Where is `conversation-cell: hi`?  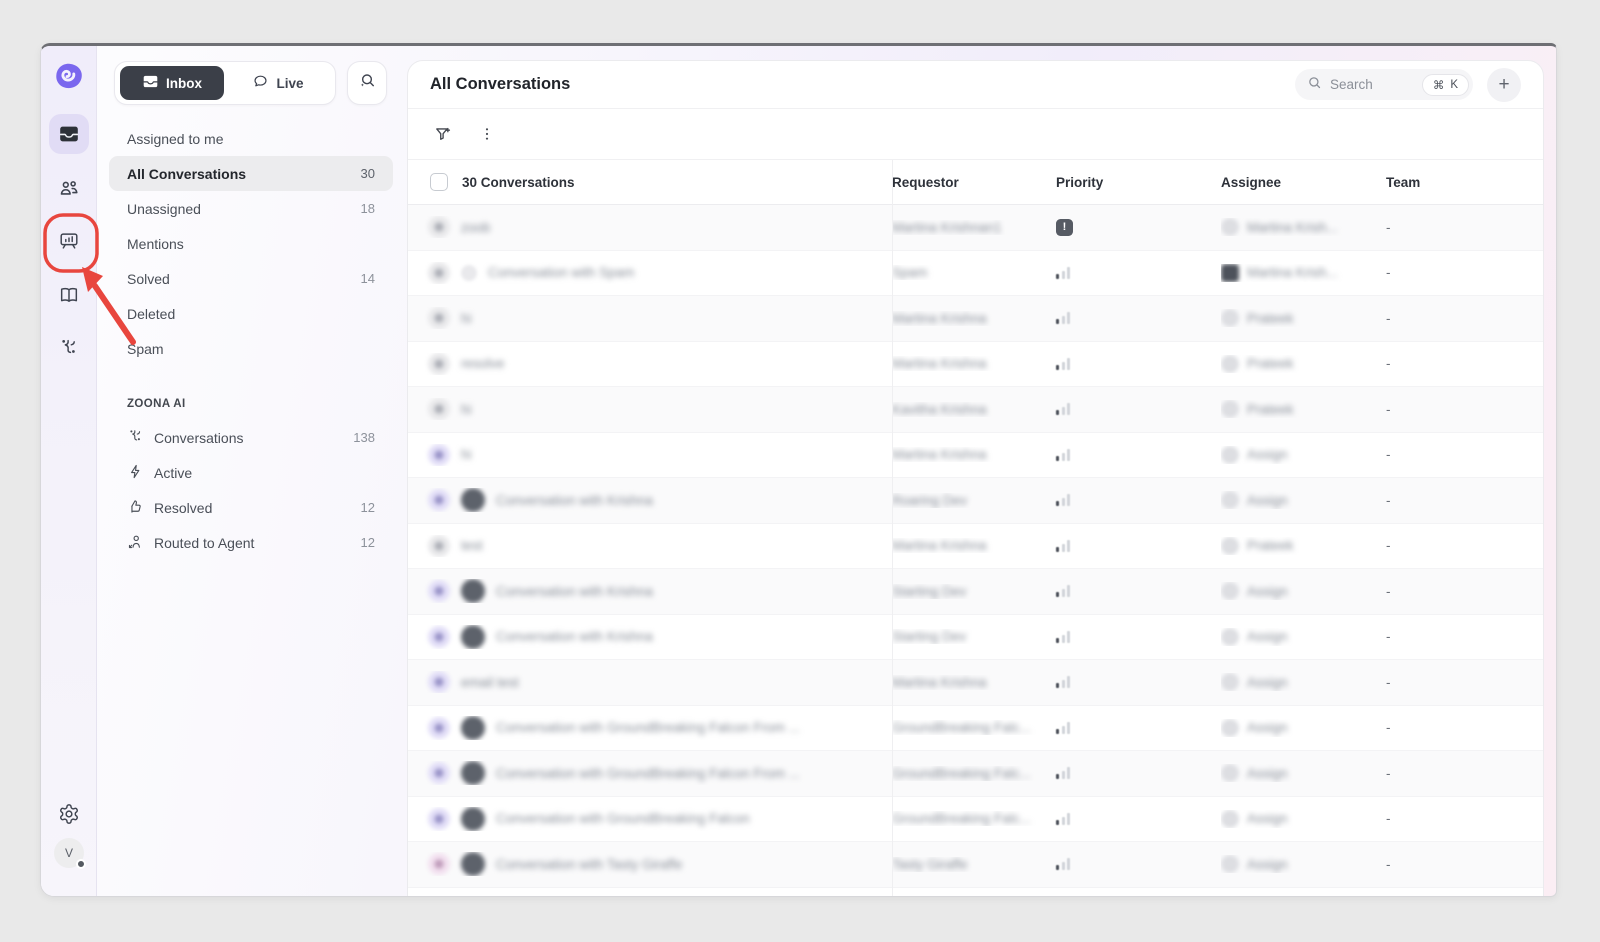 conversation-cell: hi is located at coordinates (650, 318).